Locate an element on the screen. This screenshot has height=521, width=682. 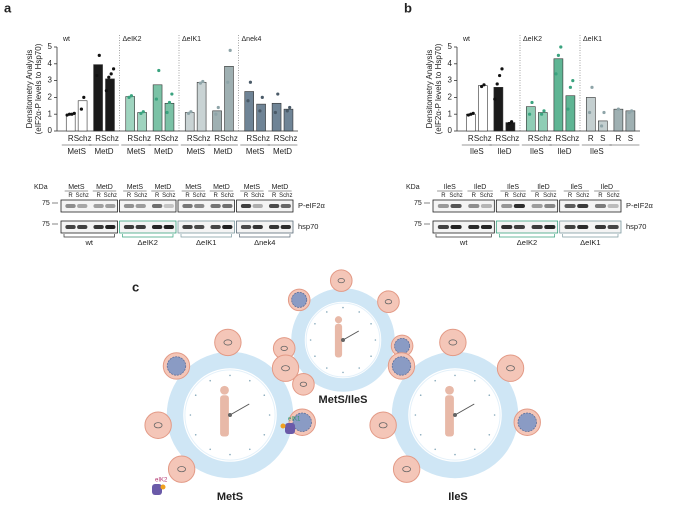
y-axis-label: Densitometry Analysis is located at coordinates (429, 89).